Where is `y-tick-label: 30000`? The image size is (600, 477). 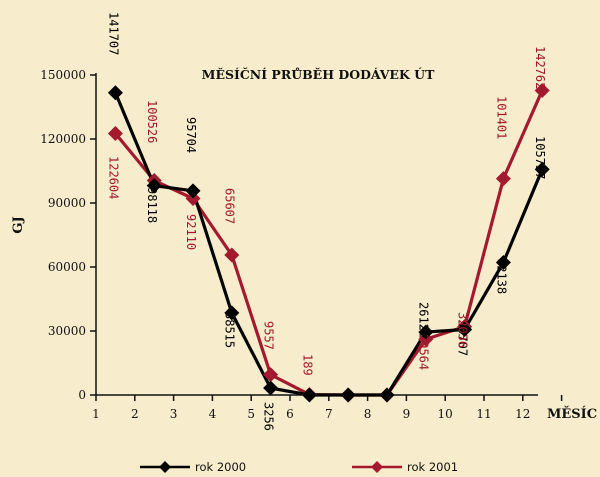 y-tick-label: 30000 is located at coordinates (67, 331).